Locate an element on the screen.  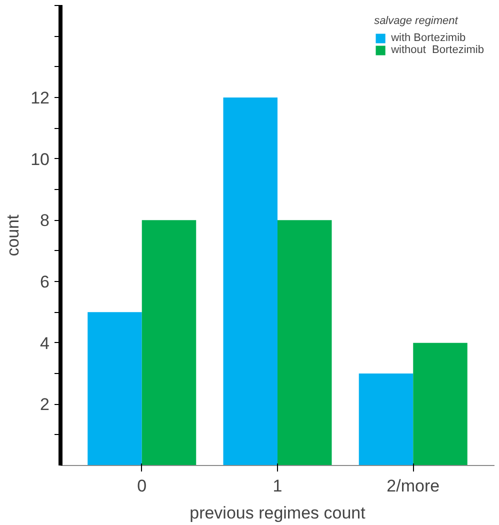
x-tick-label: 0 is located at coordinates (142, 486).